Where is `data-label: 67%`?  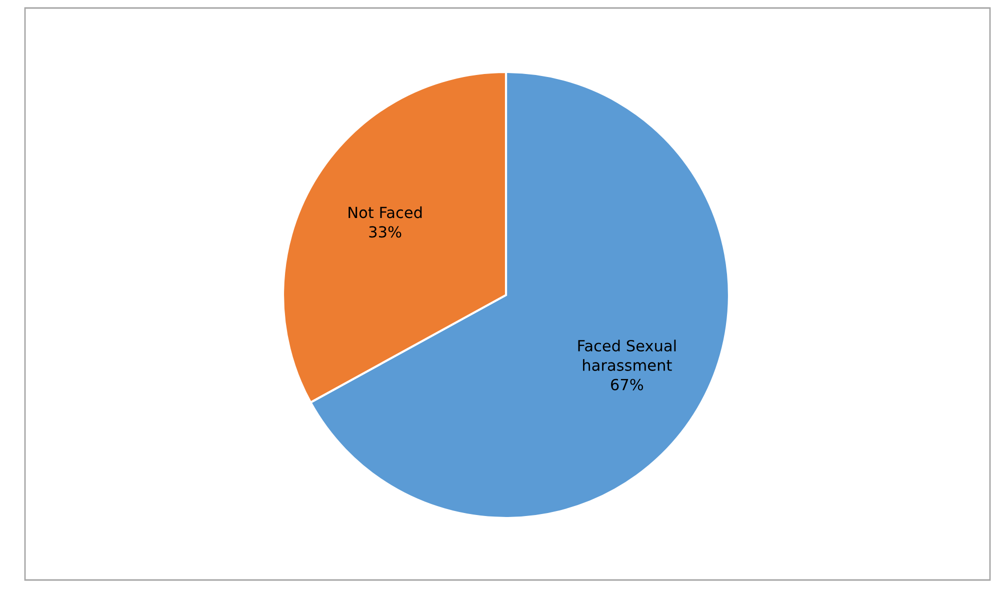
data-label: 67% is located at coordinates (627, 384).